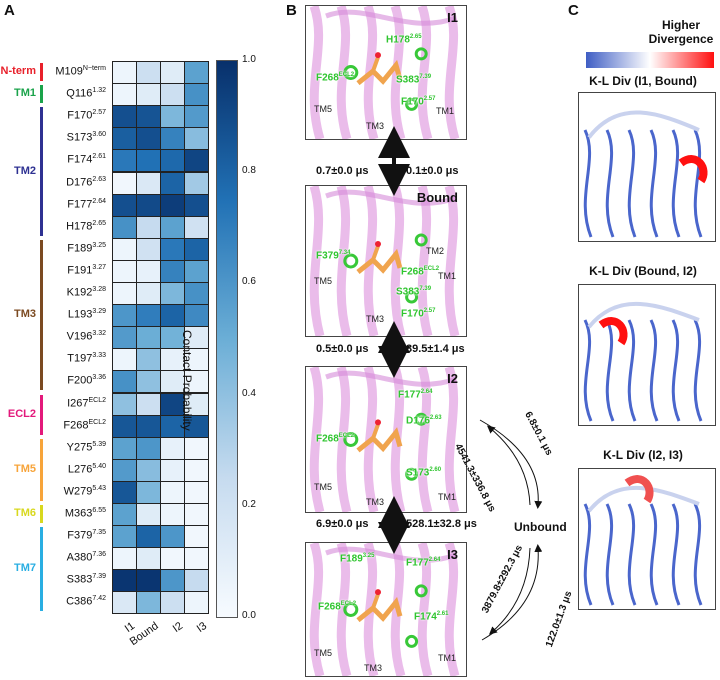 This screenshot has height=680, width=720. Describe the element at coordinates (432, 171) in the screenshot. I see `rate-i1-bound-right: 0.1±0.0 μs` at that location.